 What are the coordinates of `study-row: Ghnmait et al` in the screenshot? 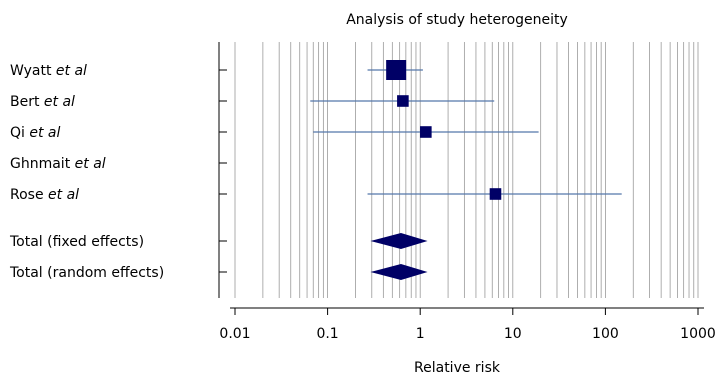 It's located at (118, 164).